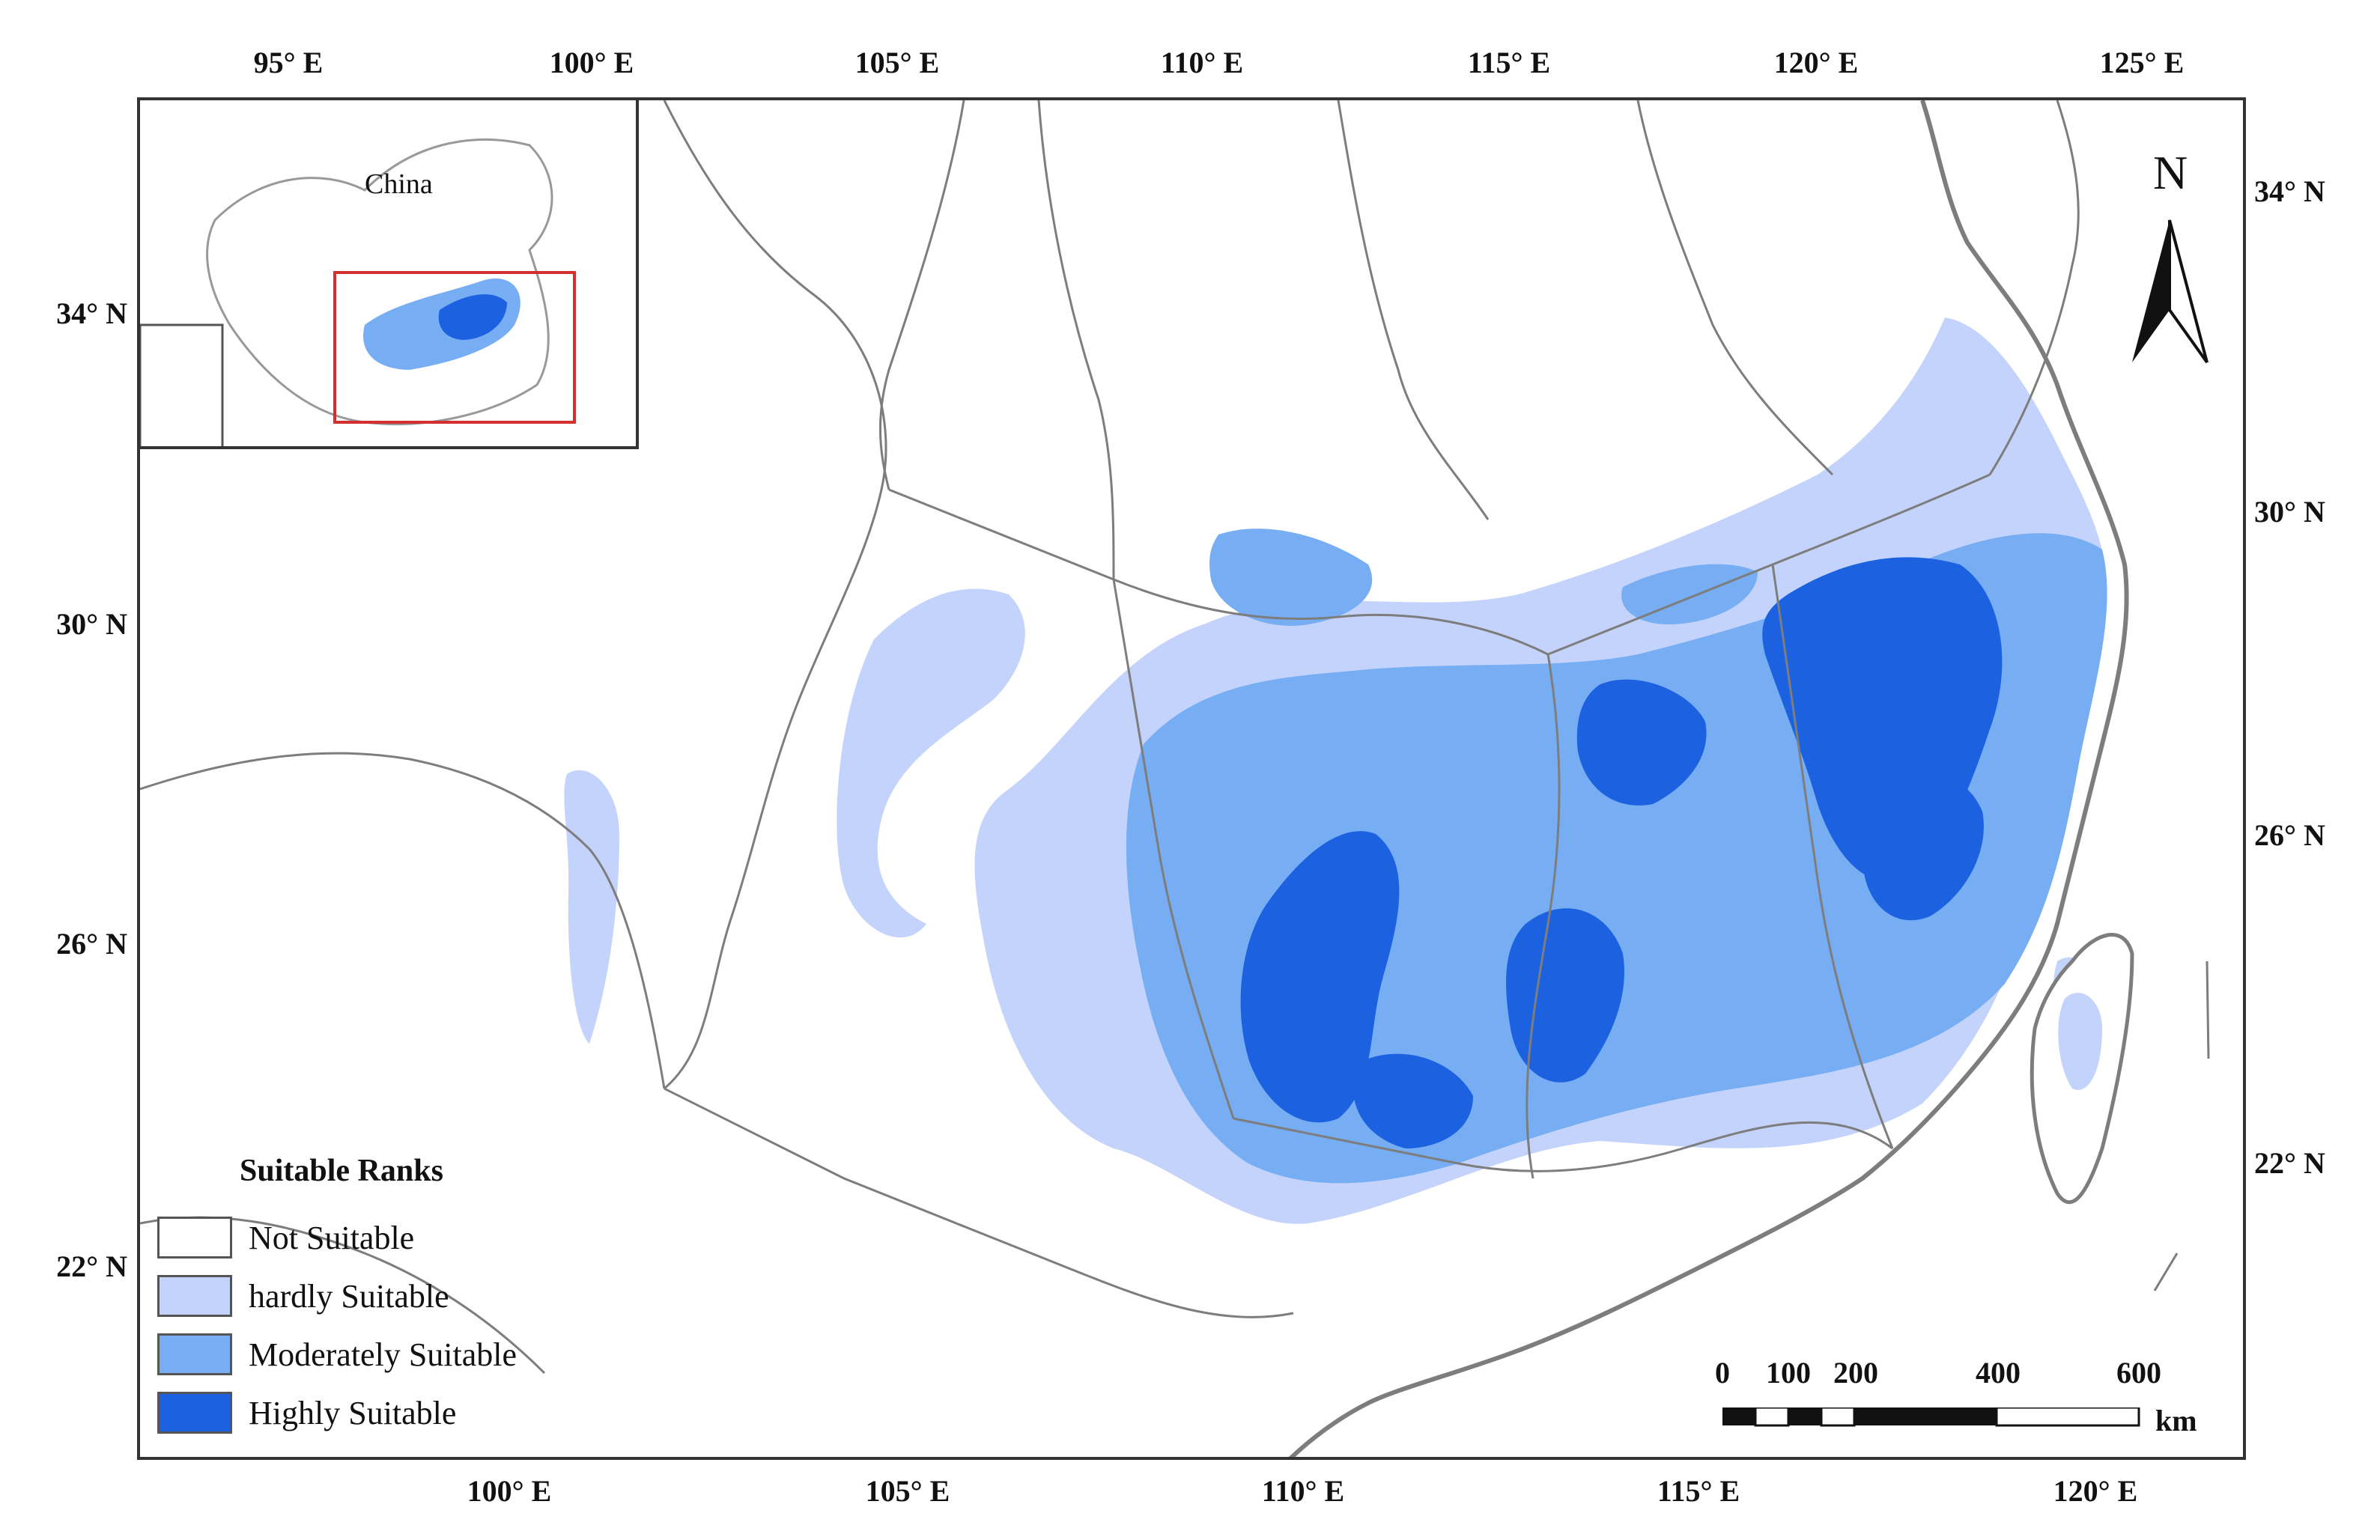  Describe the element at coordinates (591, 62) in the screenshot. I see `top-tick-100e: 100° E` at that location.